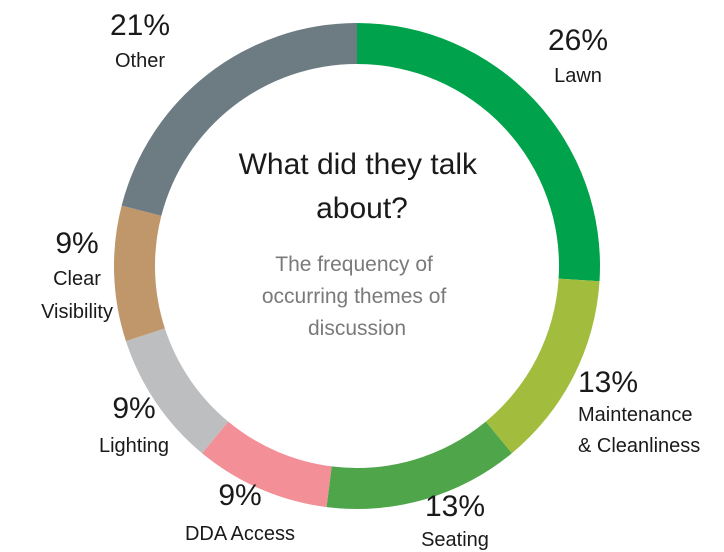 The width and height of the screenshot is (724, 552). I want to click on slice-dda-access, so click(267, 464).